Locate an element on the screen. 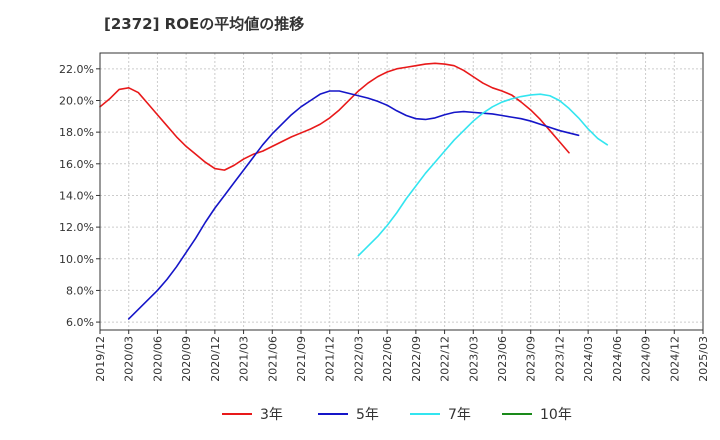 The image size is (720, 440). legend: 3年 5年 7年 10年 is located at coordinates (397, 415).